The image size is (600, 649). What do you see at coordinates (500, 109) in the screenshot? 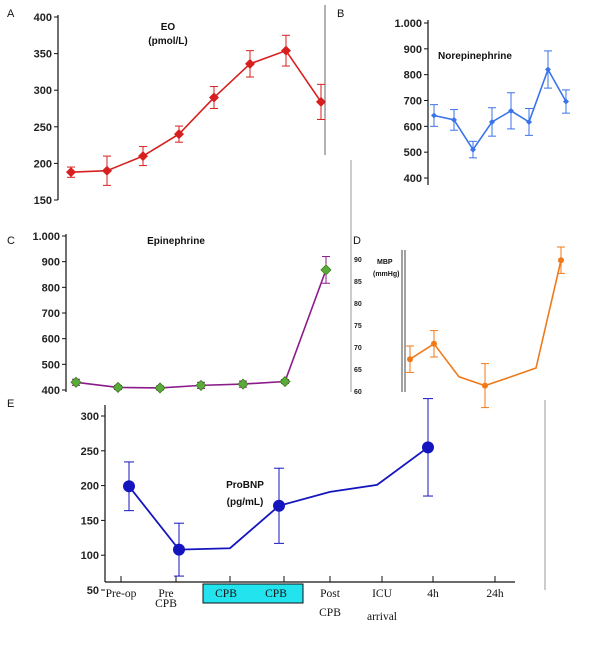
I see `panel-b-series-line` at bounding box center [500, 109].